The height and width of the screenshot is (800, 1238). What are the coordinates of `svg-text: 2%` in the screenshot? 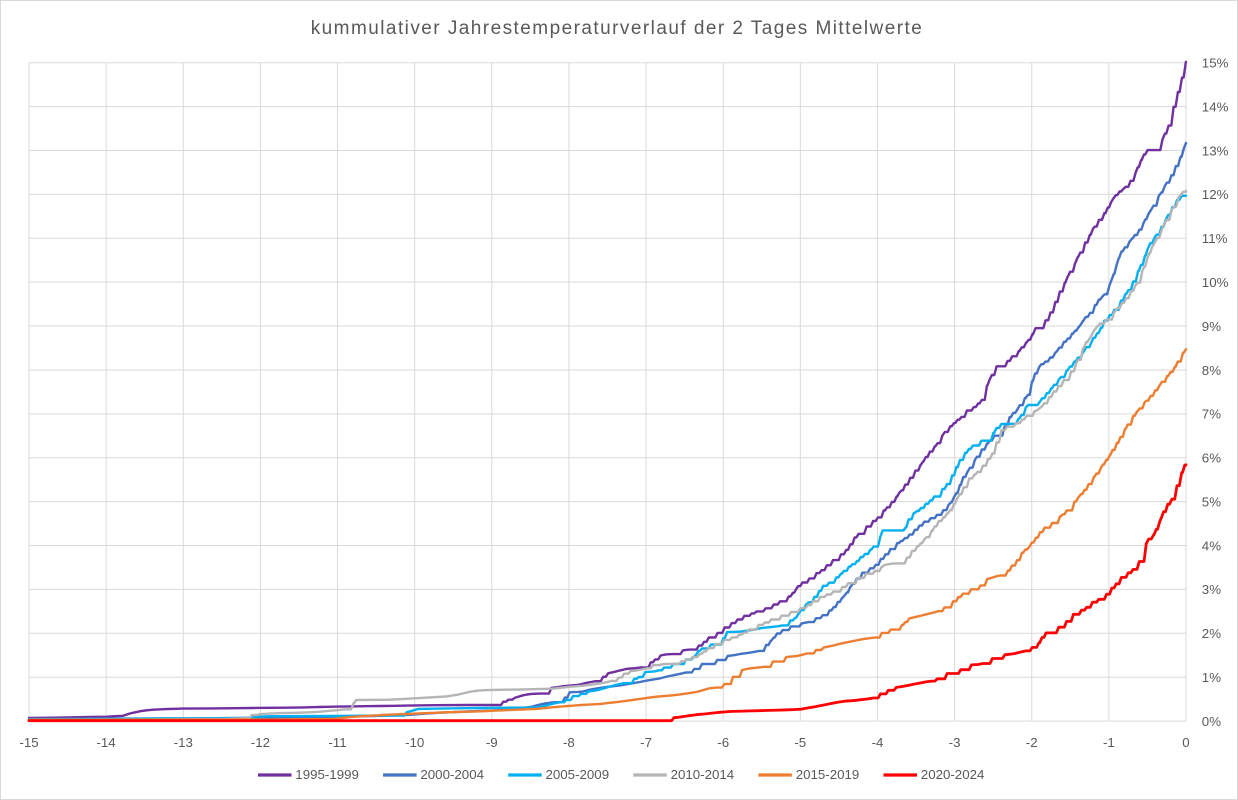 It's located at (1211, 633).